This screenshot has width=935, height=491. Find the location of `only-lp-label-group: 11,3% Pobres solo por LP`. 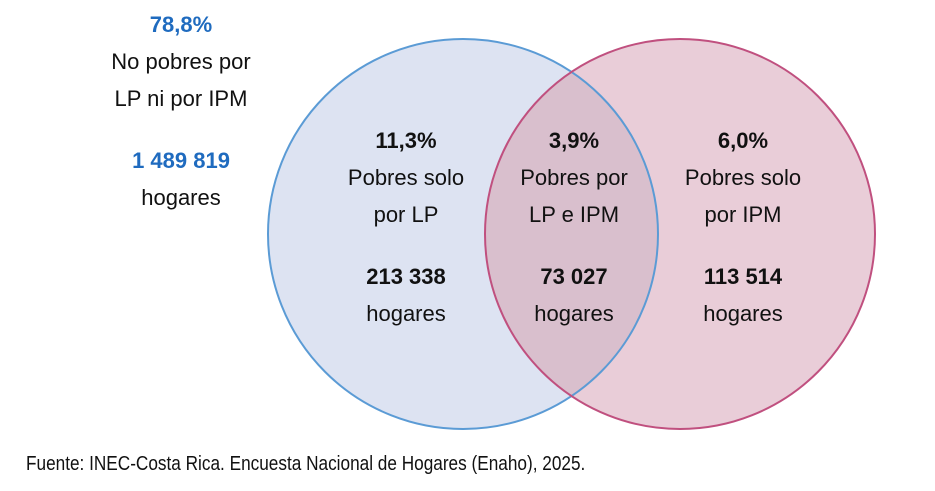

only-lp-label-group: 11,3% Pobres solo por LP is located at coordinates (406, 177).